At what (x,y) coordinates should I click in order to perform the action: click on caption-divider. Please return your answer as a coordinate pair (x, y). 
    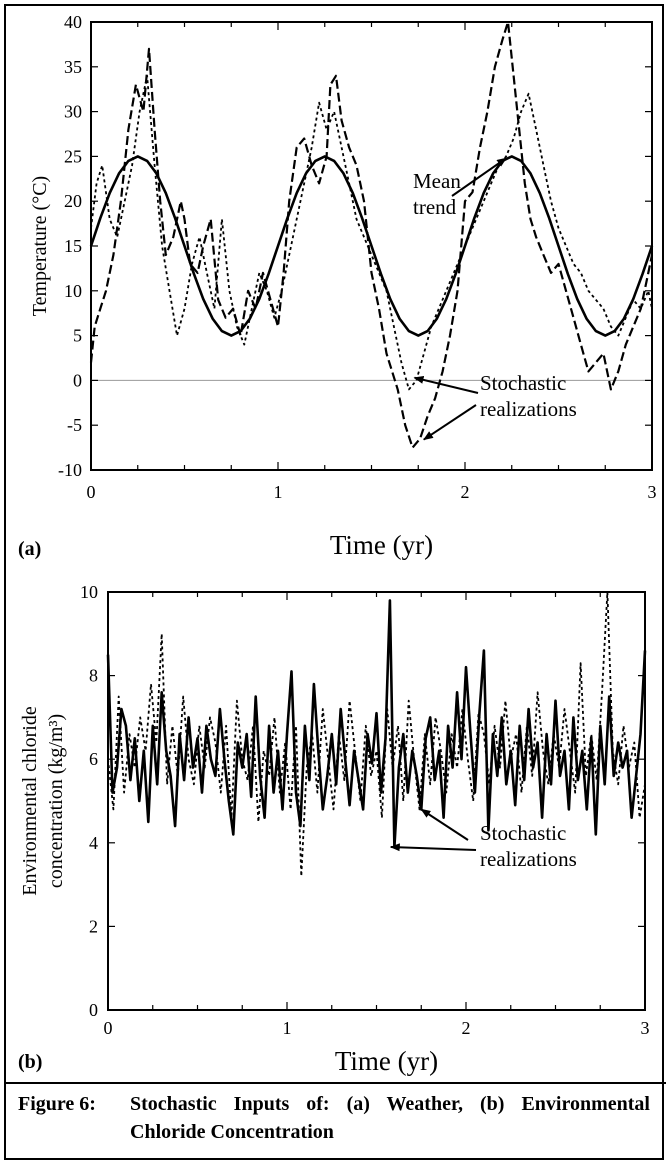
    Looking at the image, I should click on (335, 1083).